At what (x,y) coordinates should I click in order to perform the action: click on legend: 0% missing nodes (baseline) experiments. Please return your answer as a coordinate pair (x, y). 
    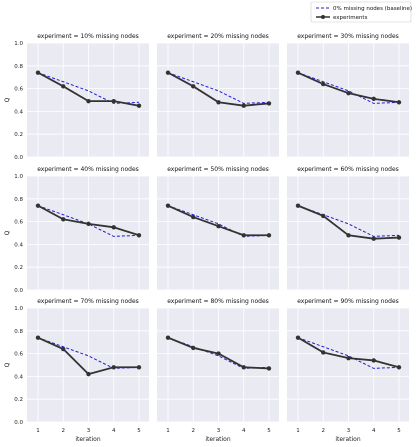
    Looking at the image, I should click on (361, 12).